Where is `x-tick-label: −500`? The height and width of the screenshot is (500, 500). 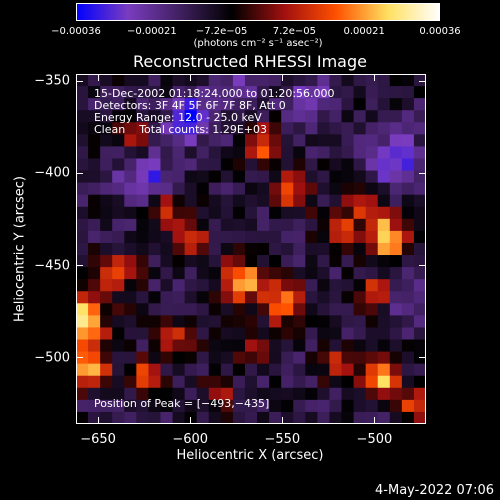
x-tick-label: −500 is located at coordinates (374, 439).